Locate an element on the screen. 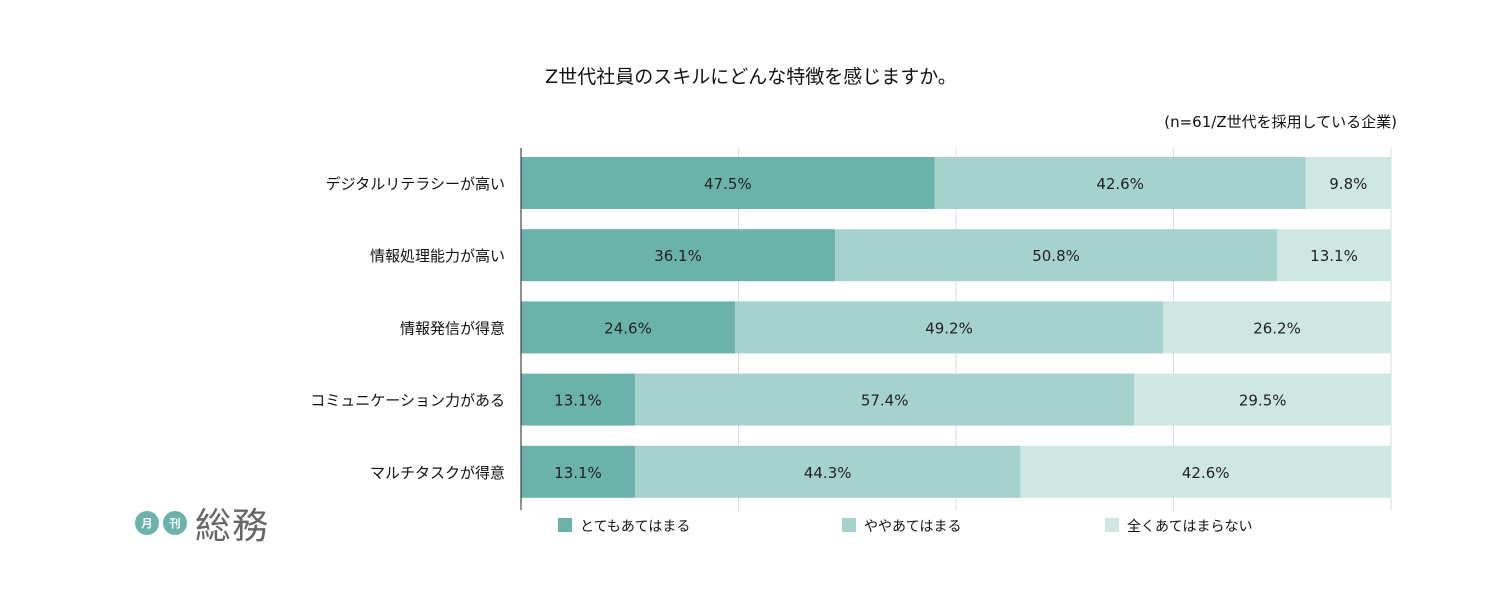  data-label: 24.6% is located at coordinates (628, 328).